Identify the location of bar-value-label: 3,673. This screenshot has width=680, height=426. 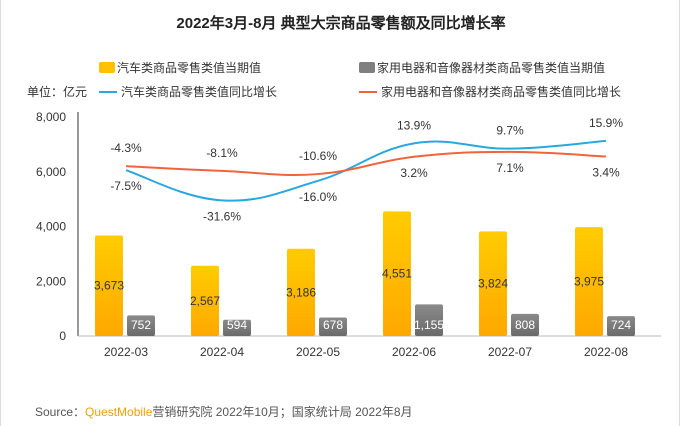
(109, 286).